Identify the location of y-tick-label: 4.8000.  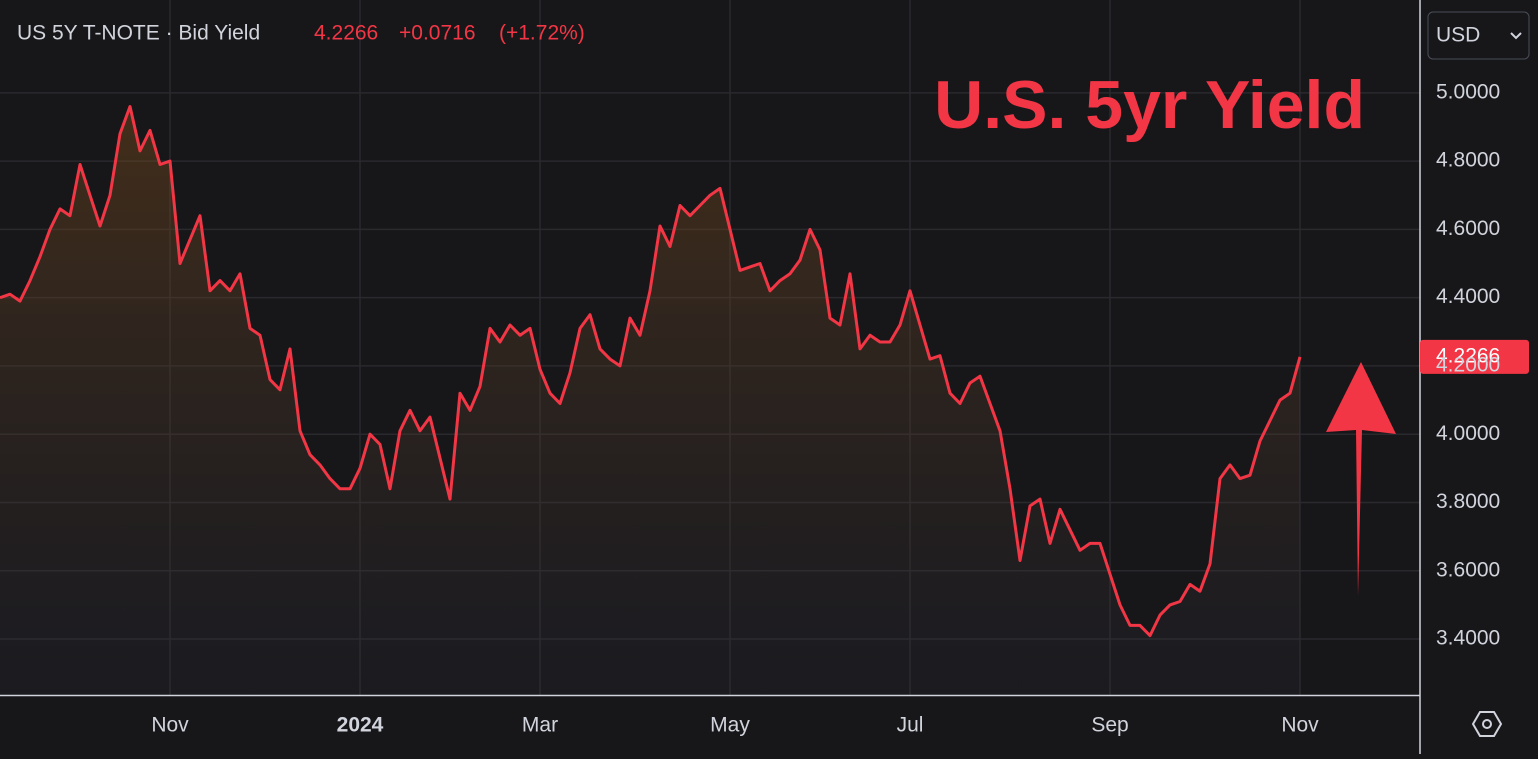
(1468, 160).